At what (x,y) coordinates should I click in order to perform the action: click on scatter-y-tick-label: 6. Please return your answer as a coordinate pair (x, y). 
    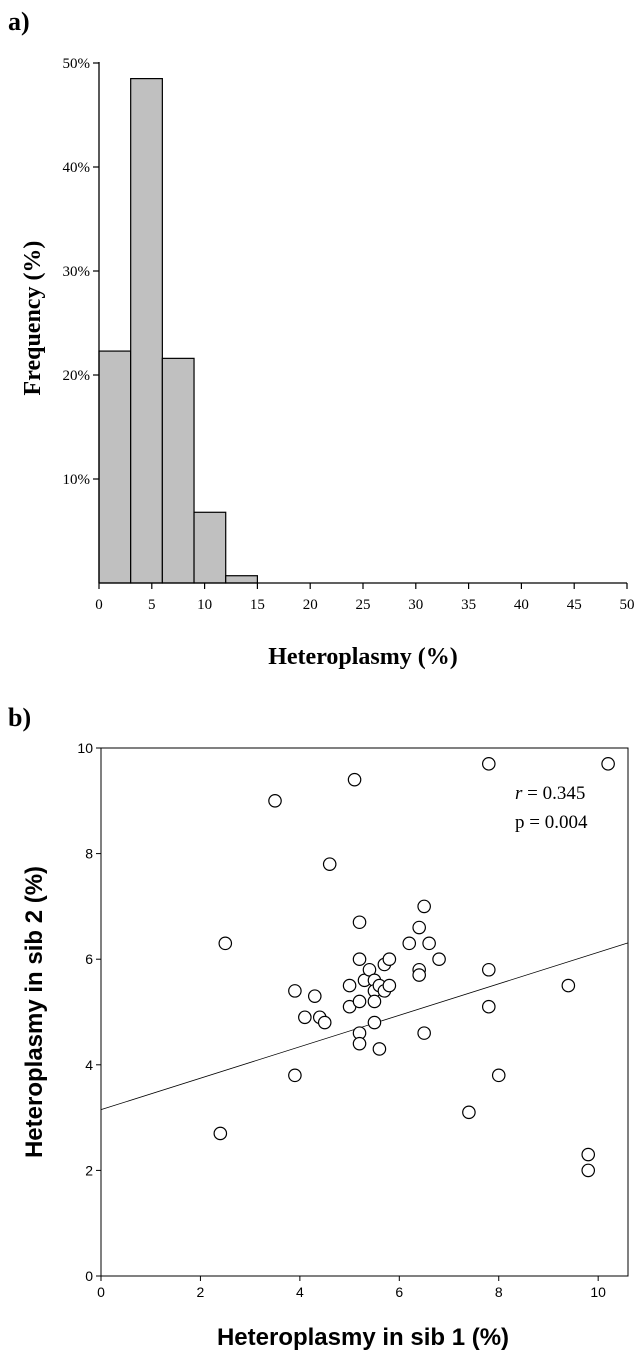
    Looking at the image, I should click on (89, 959).